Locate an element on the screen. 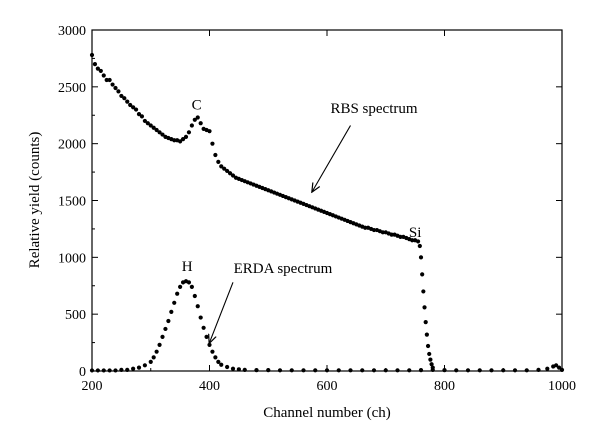 This screenshot has width=600, height=444. y-tick-label: 1500 is located at coordinates (72, 202).